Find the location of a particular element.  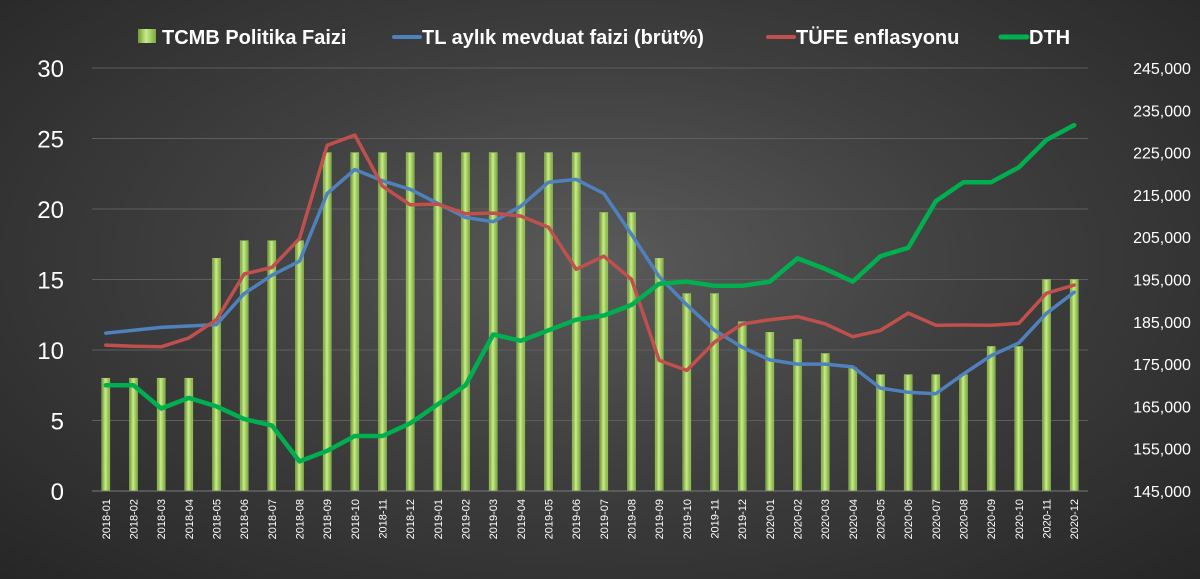

x-tick-label: 2020-07 is located at coordinates (937, 519).